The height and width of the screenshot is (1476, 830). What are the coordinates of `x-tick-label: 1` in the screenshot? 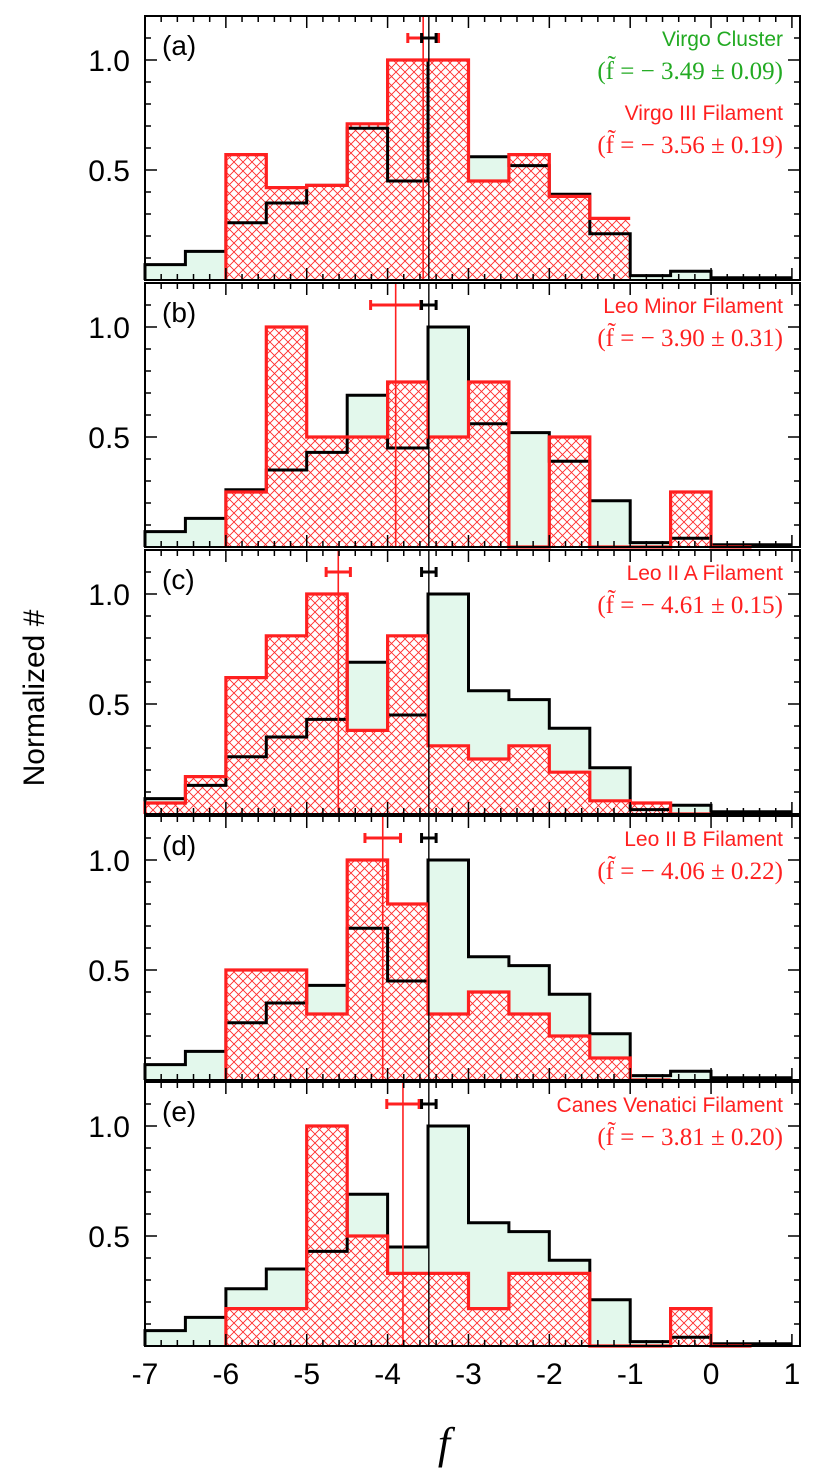 It's located at (792, 1374).